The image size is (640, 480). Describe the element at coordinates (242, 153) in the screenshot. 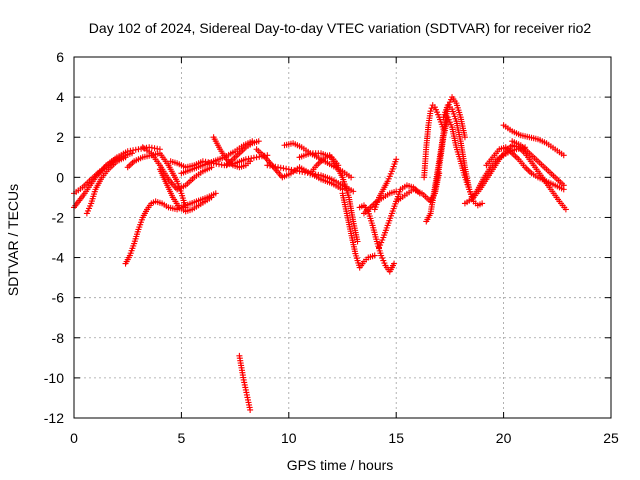

I see `series-arc11` at that location.